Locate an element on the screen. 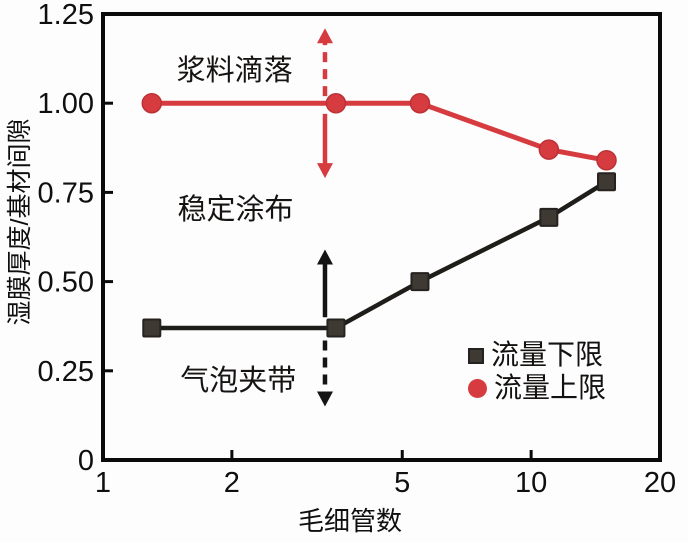  legend-label-lower-limit: 流量下限 is located at coordinates (547, 355).